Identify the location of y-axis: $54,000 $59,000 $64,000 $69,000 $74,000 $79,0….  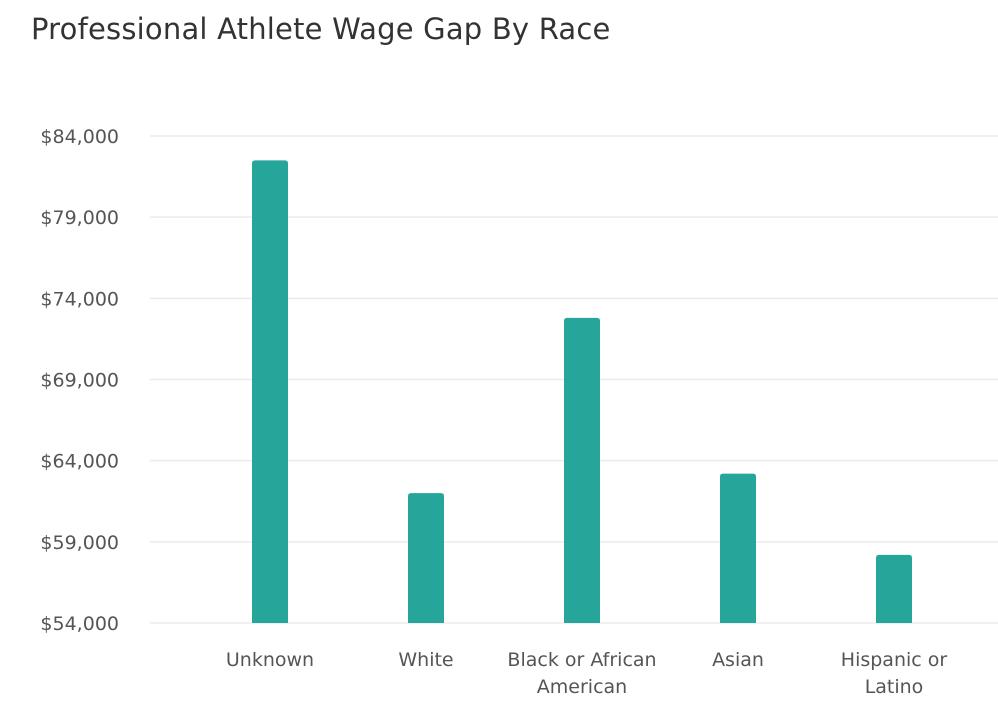
(79, 380).